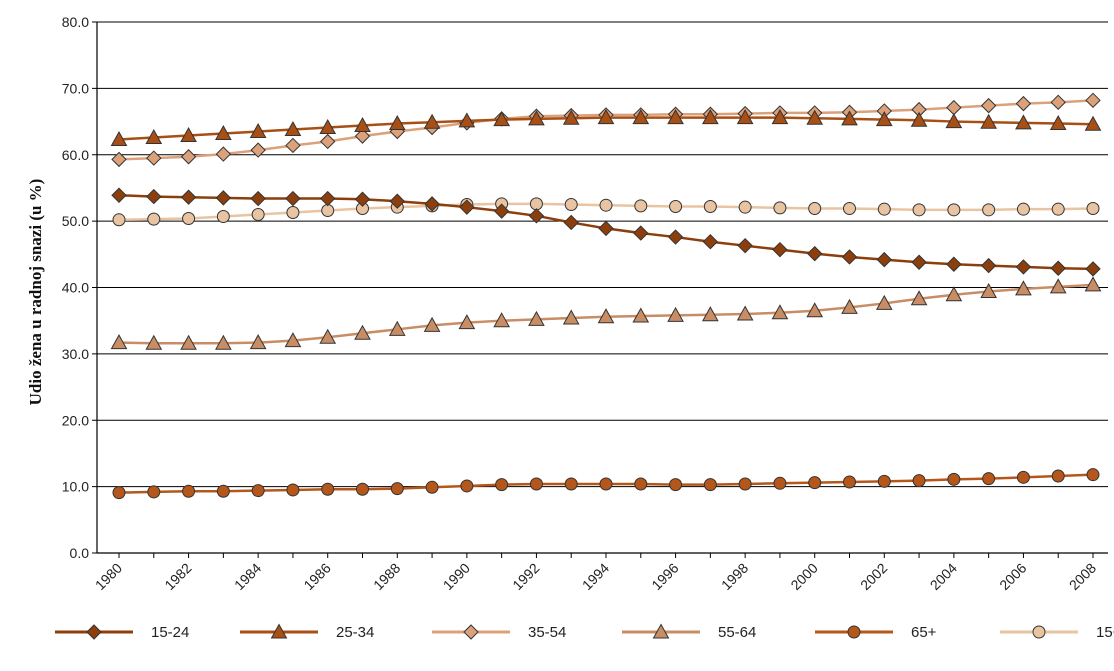  What do you see at coordinates (170, 632) in the screenshot?
I see `legend-label: 15-24` at bounding box center [170, 632].